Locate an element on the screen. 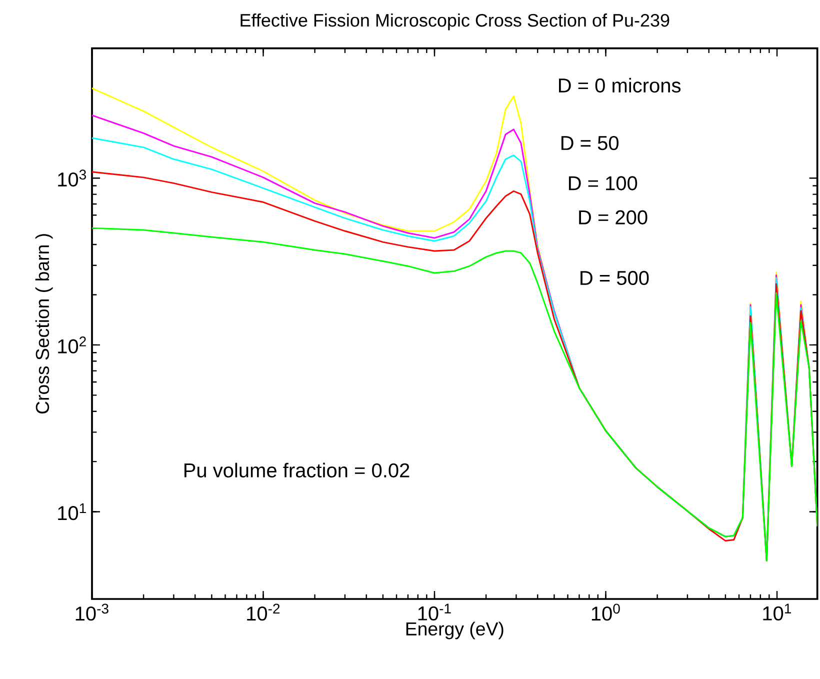  annotation: D = 200 is located at coordinates (613, 217).